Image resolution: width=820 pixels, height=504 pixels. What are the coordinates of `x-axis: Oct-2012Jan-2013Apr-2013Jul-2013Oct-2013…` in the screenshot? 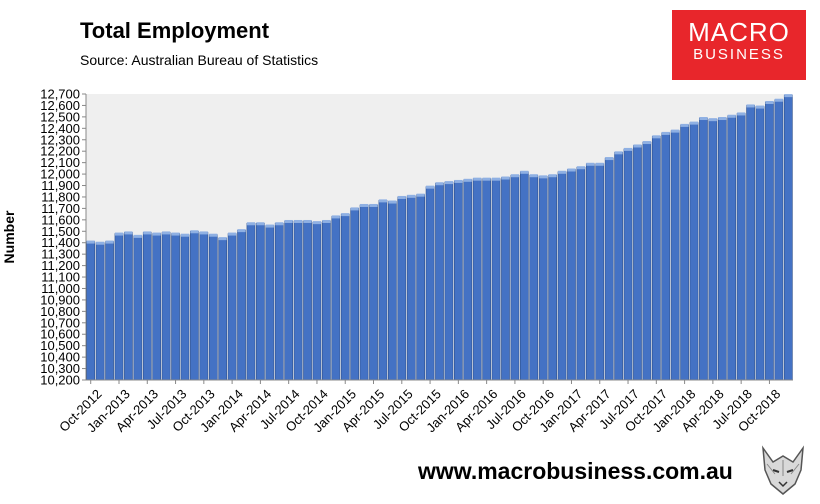 It's located at (424, 407).